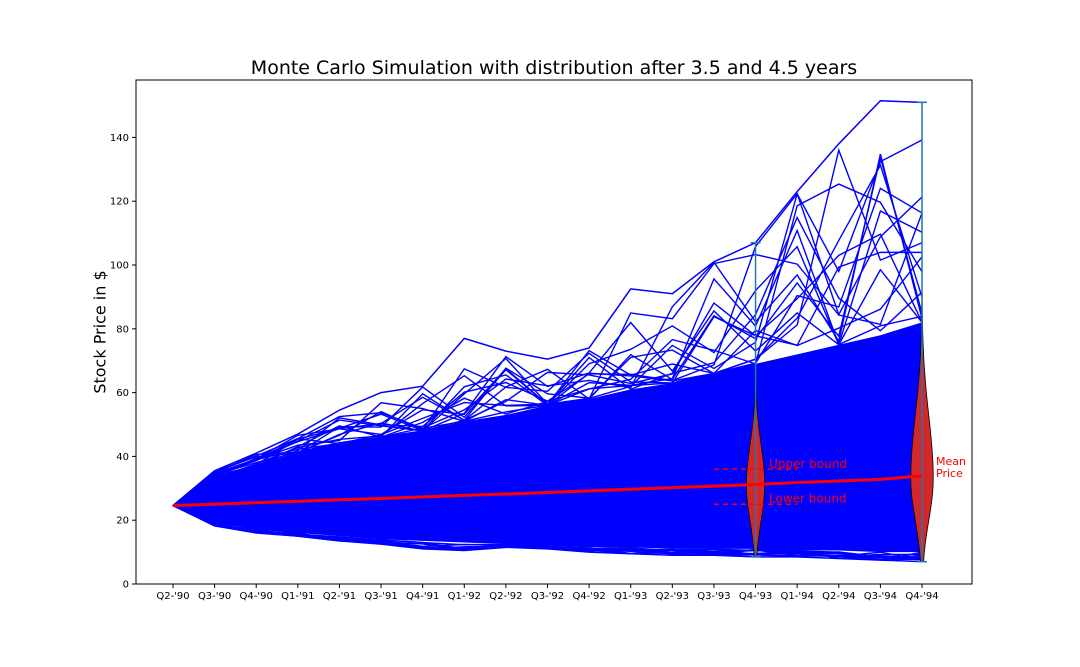 This screenshot has width=1080, height=667. I want to click on x-tick-label: Q3-'91, so click(380, 596).